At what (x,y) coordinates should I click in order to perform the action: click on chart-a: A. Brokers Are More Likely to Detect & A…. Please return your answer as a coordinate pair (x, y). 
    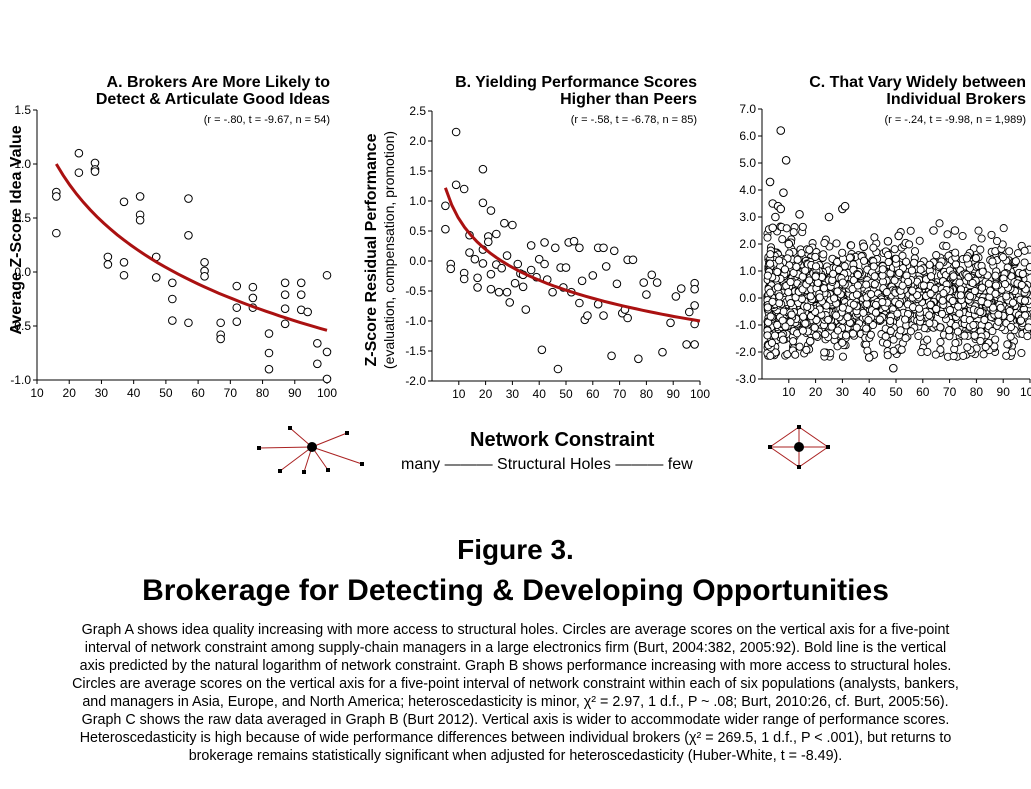
    Looking at the image, I should click on (172, 237).